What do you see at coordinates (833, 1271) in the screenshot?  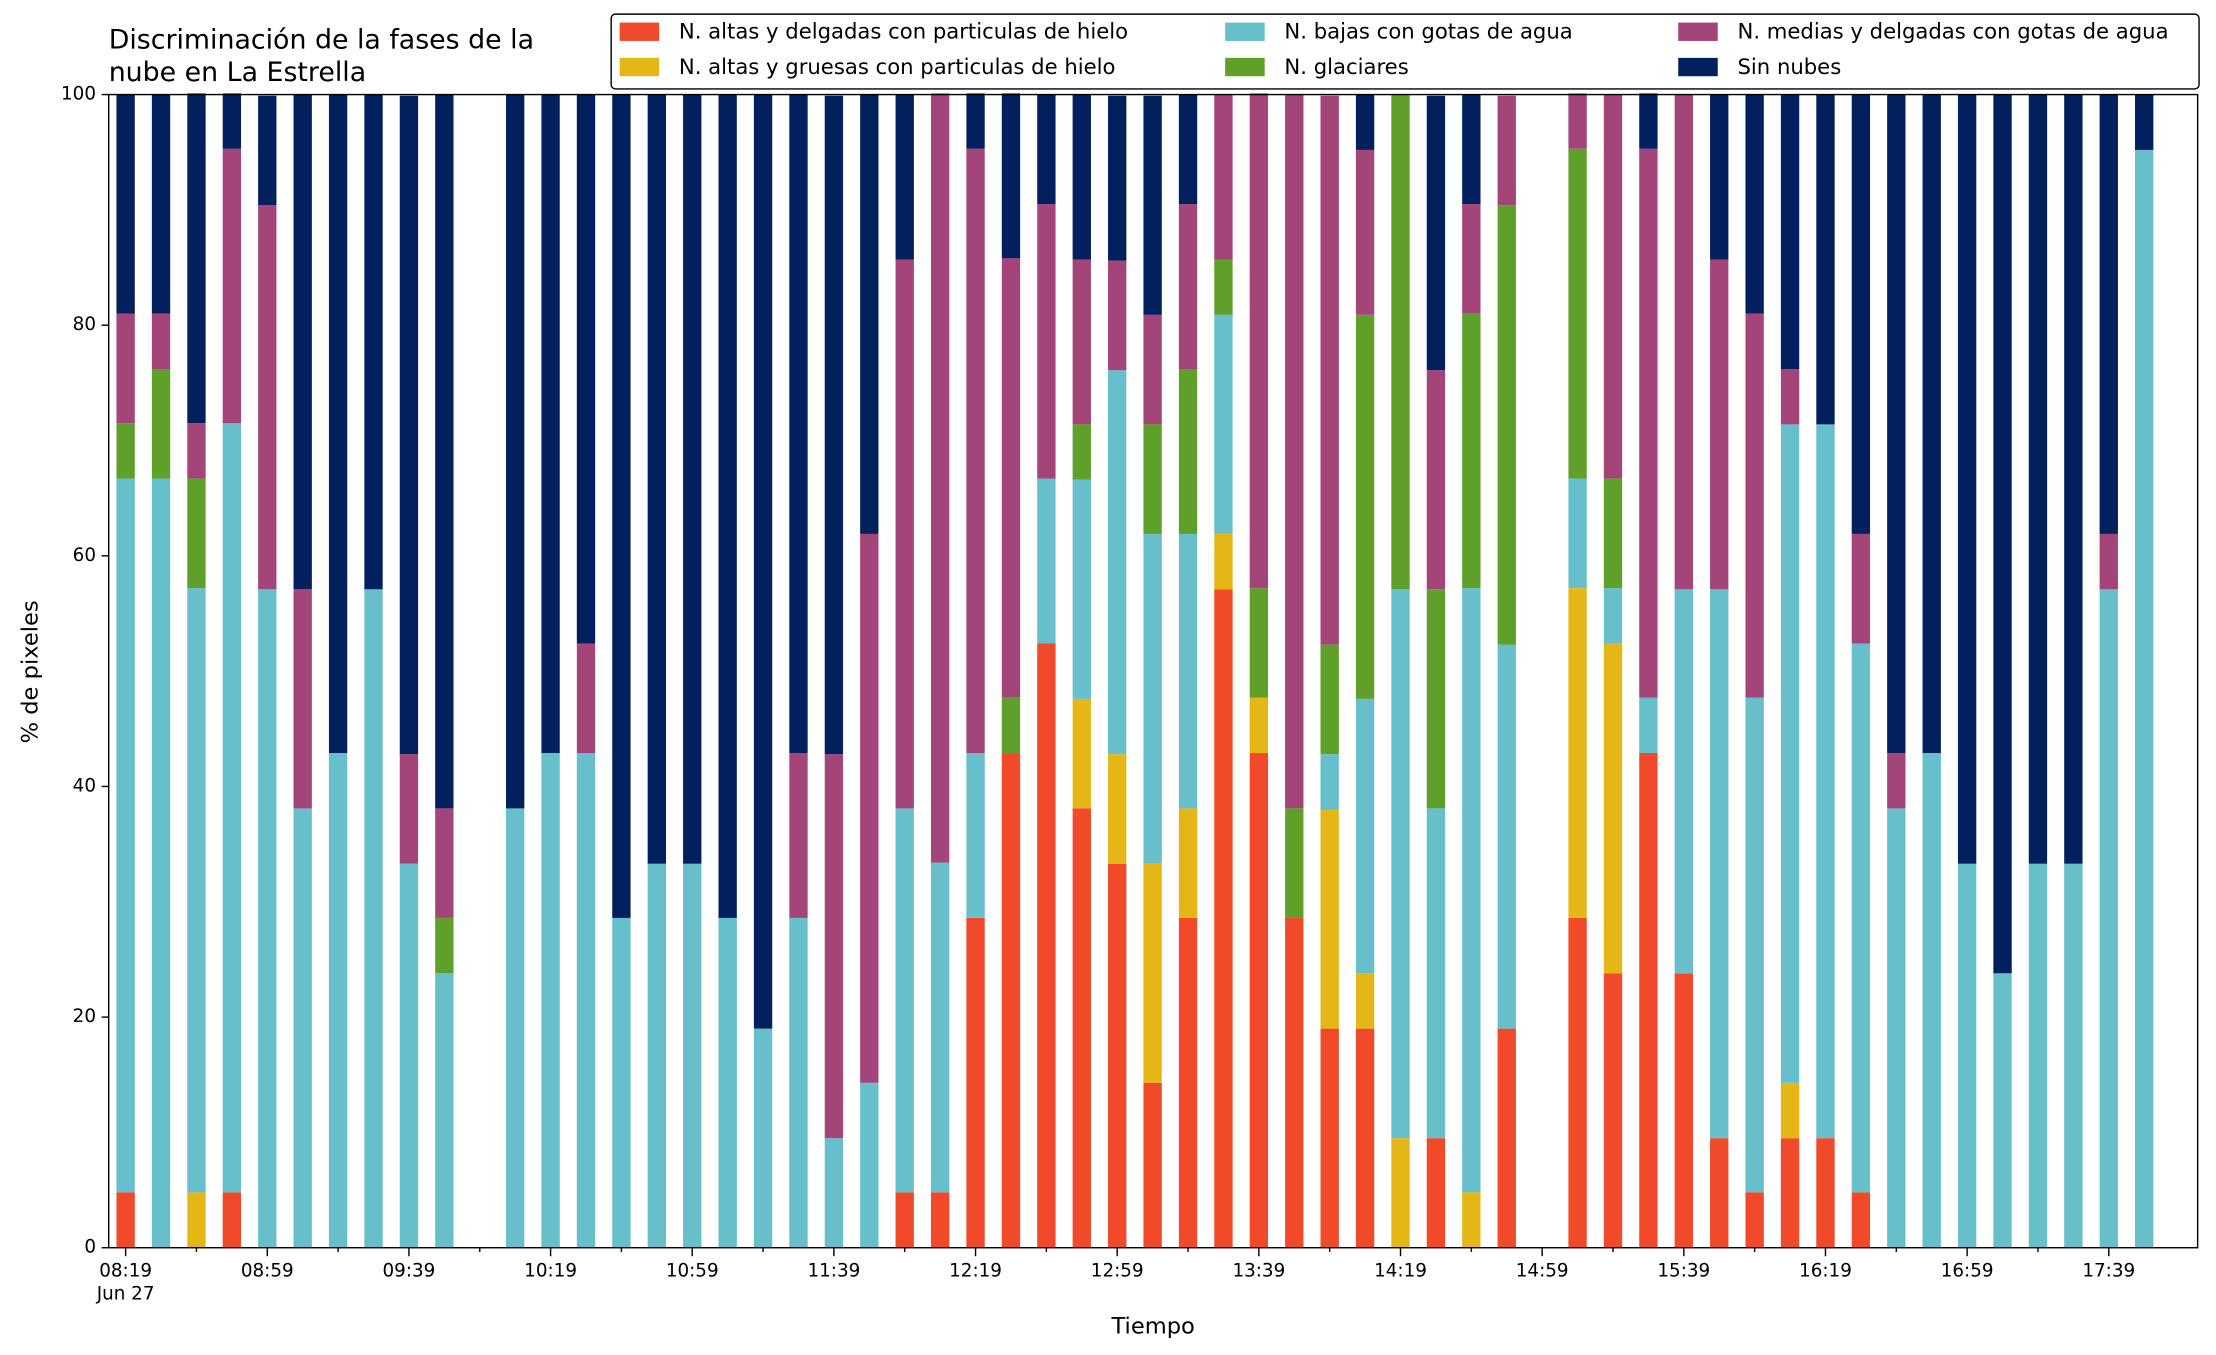 I see `x-tick-label: 11:39` at bounding box center [833, 1271].